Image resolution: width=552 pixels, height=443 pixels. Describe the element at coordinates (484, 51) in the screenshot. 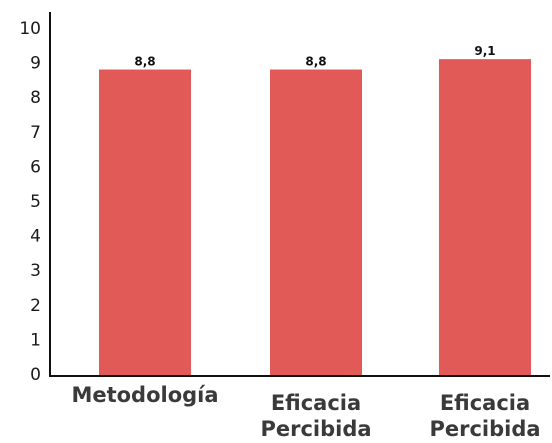

I see `data-label: 9,1` at that location.